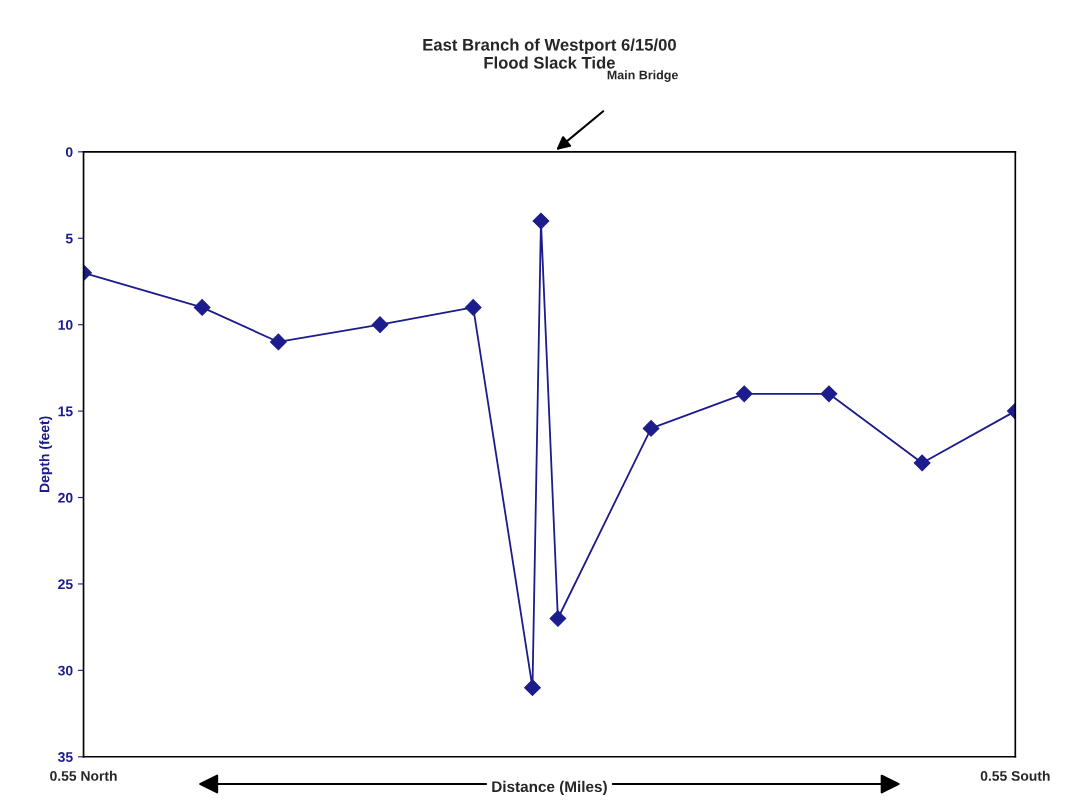 The height and width of the screenshot is (812, 1071). Describe the element at coordinates (65, 670) in the screenshot. I see `y-tick-label: 30` at that location.